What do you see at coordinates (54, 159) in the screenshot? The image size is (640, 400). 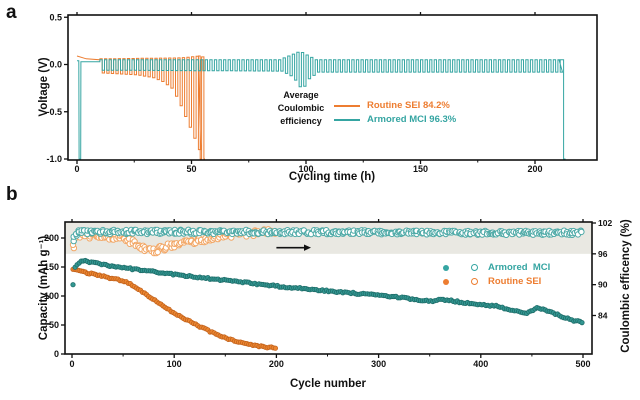 I see `svg-text: -1.0` at bounding box center [54, 159].